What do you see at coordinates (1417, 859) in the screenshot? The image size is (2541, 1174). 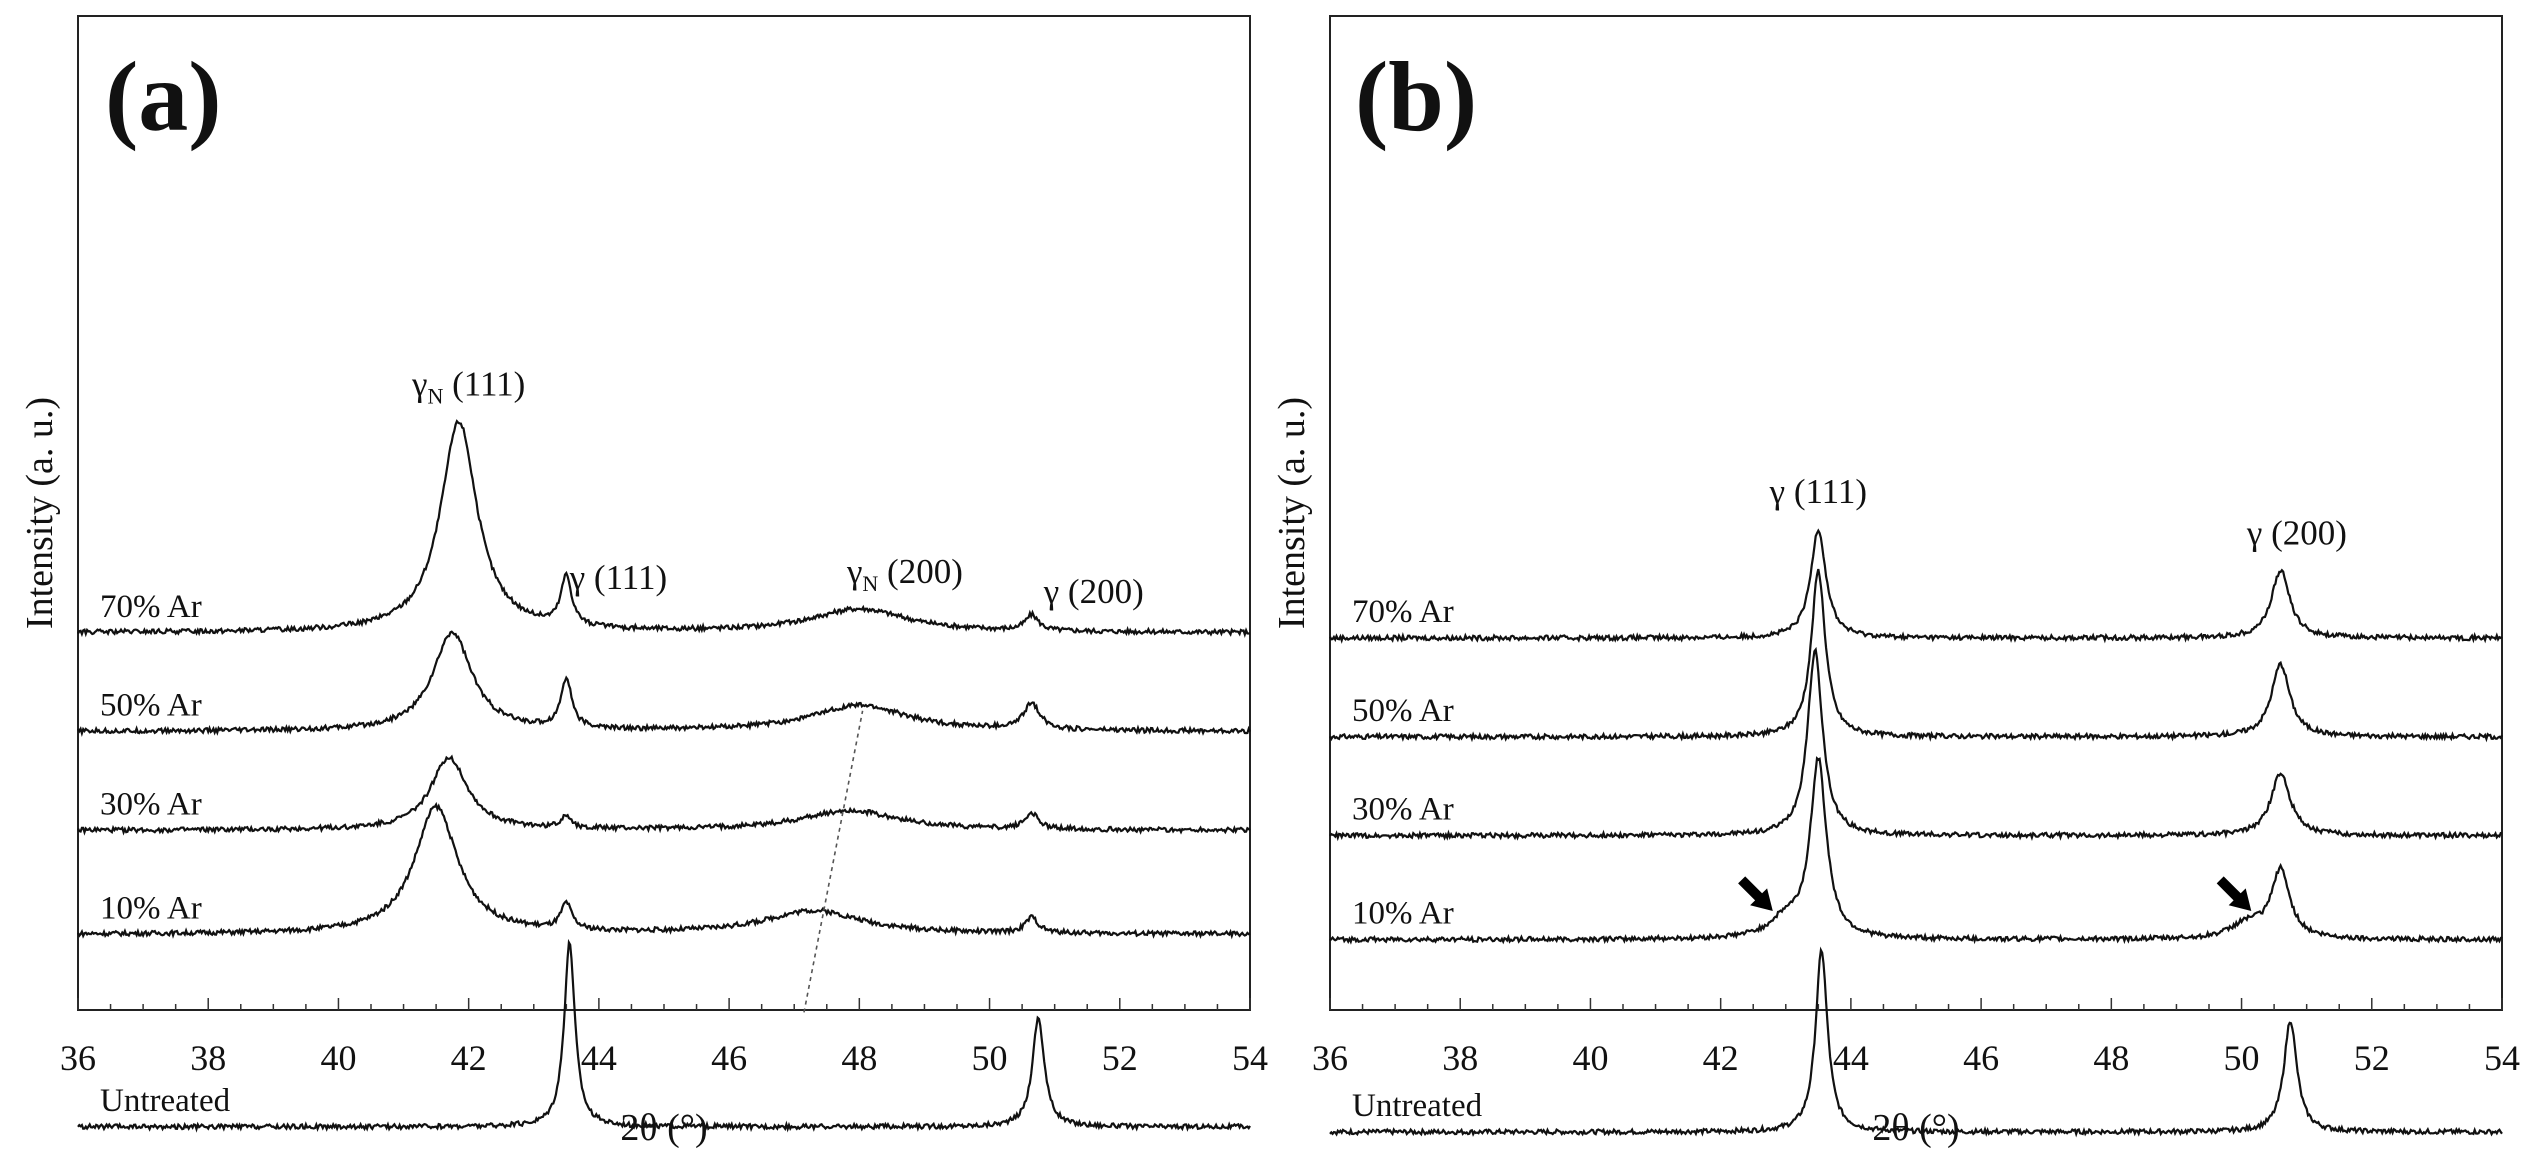 I see `panel-b-series-labels: 70% Ar 50% Ar 30% Ar 10% Ar Untreated` at bounding box center [1417, 859].